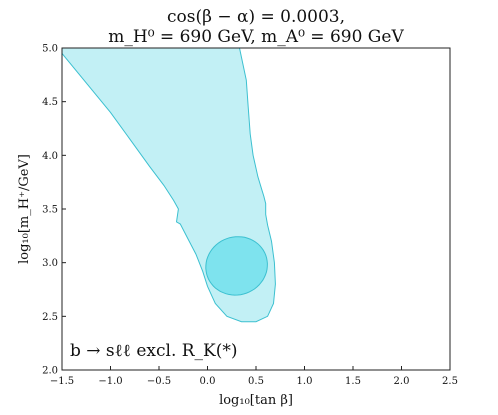 This screenshot has height=415, width=498. I want to click on x-tick-label: −1.5, so click(62, 381).